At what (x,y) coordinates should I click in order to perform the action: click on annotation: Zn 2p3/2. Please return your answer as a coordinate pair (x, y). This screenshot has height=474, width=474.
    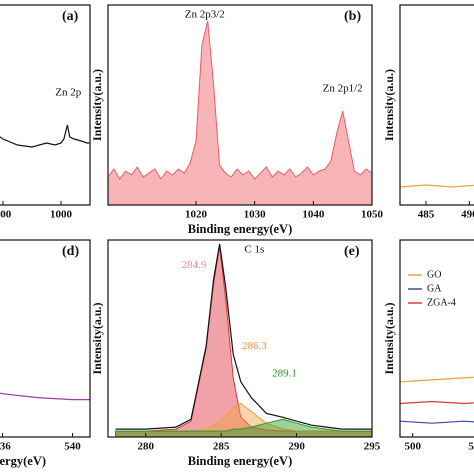
    Looking at the image, I should click on (205, 15).